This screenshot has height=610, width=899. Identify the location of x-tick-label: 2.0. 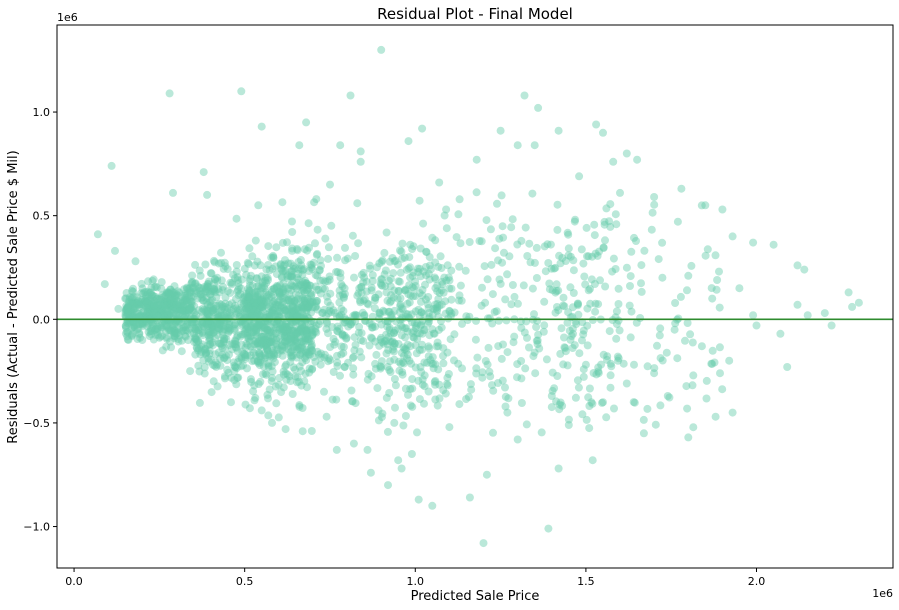
(757, 581).